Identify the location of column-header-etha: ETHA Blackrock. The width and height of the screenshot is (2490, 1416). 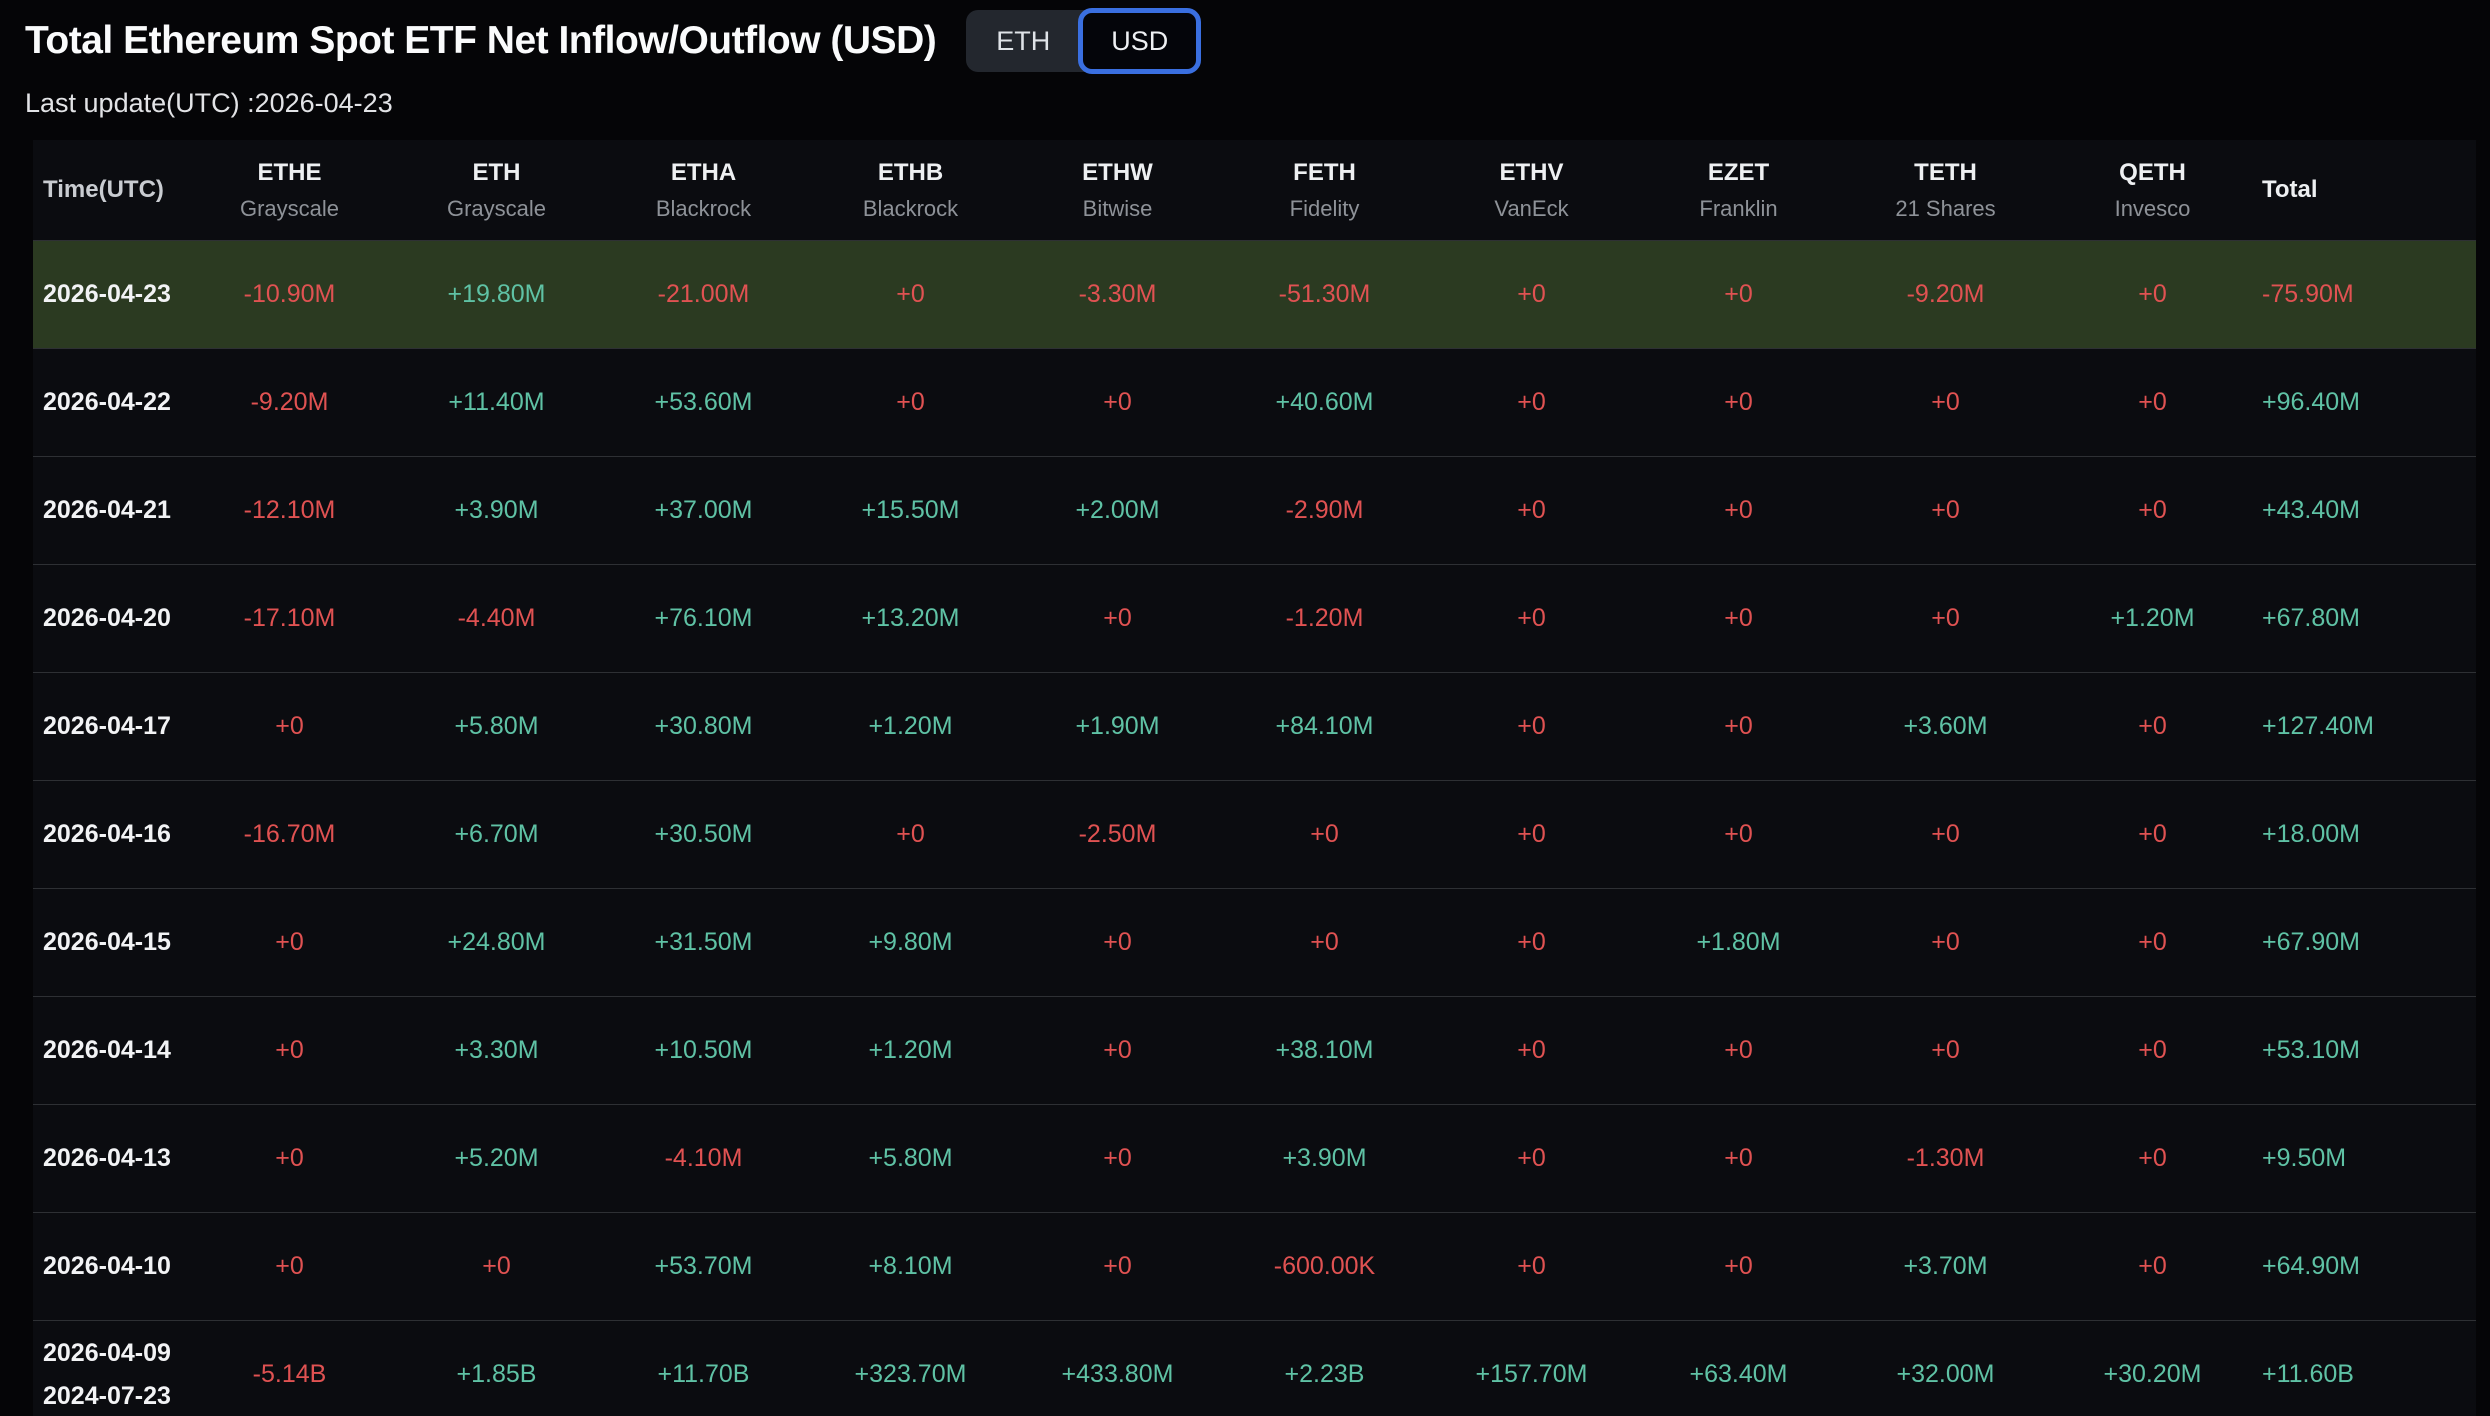
(703, 190).